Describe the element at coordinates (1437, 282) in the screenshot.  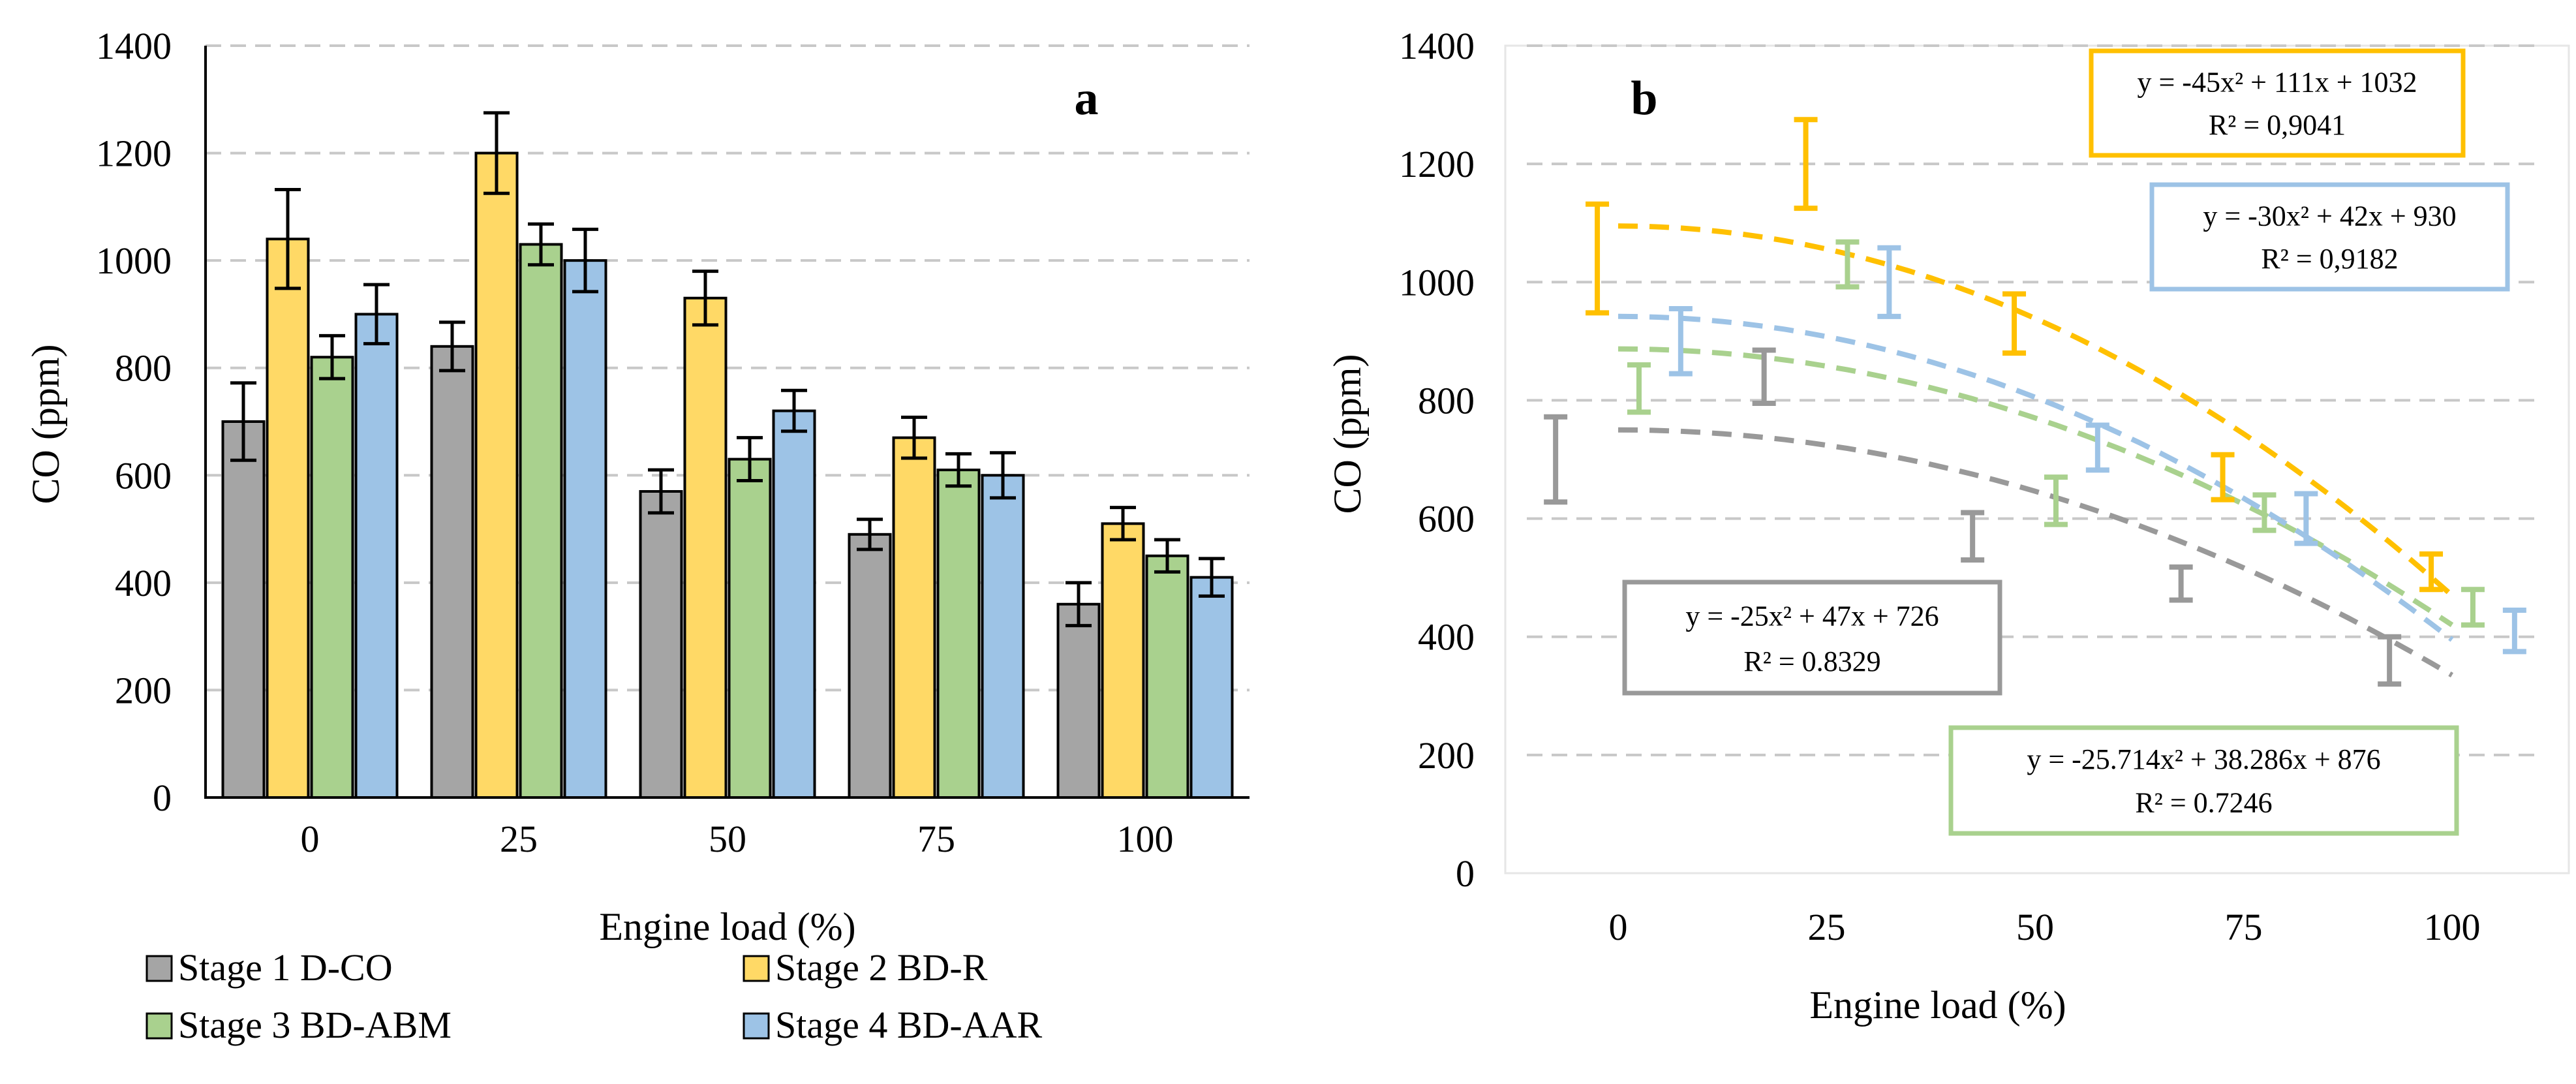
I see `panel-b-y-tick-label: 1000` at that location.